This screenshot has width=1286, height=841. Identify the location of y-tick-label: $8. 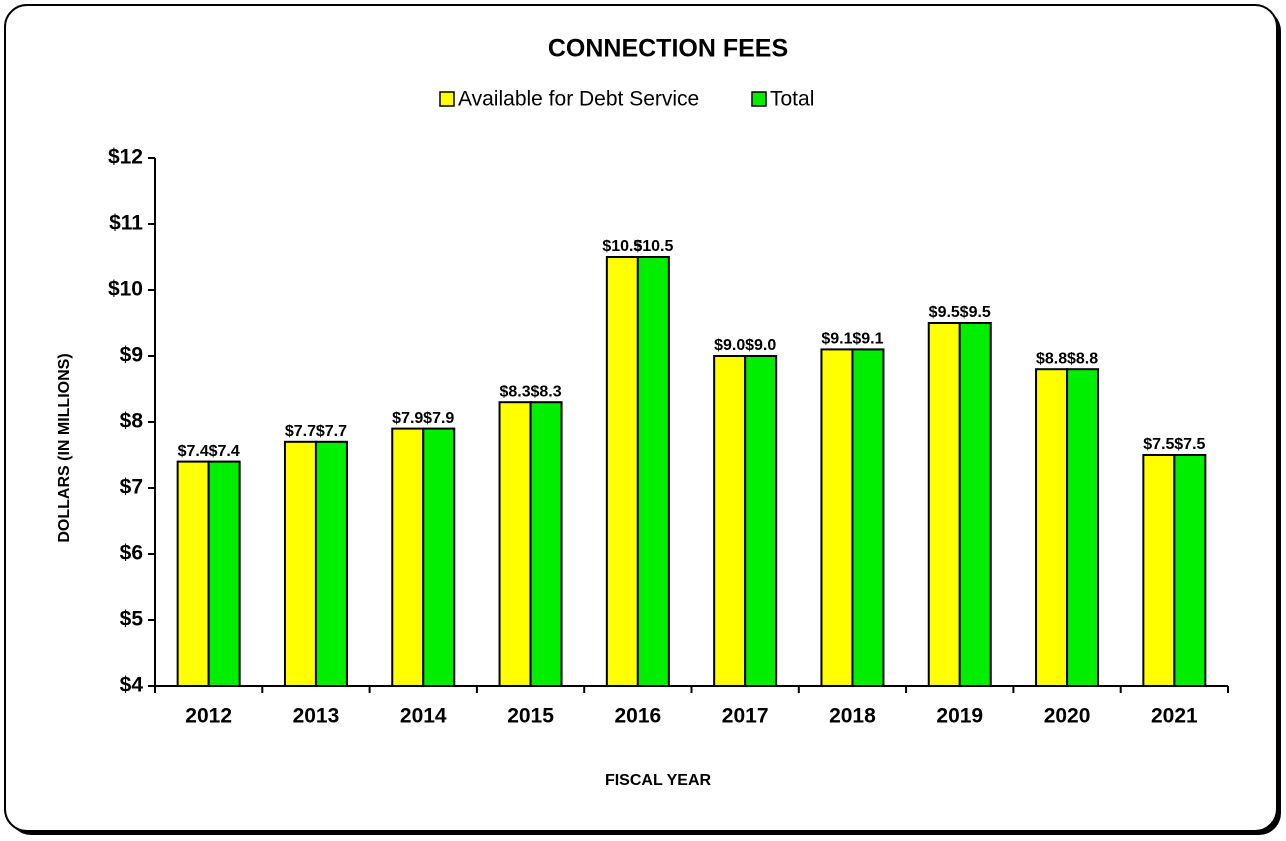
(132, 421).